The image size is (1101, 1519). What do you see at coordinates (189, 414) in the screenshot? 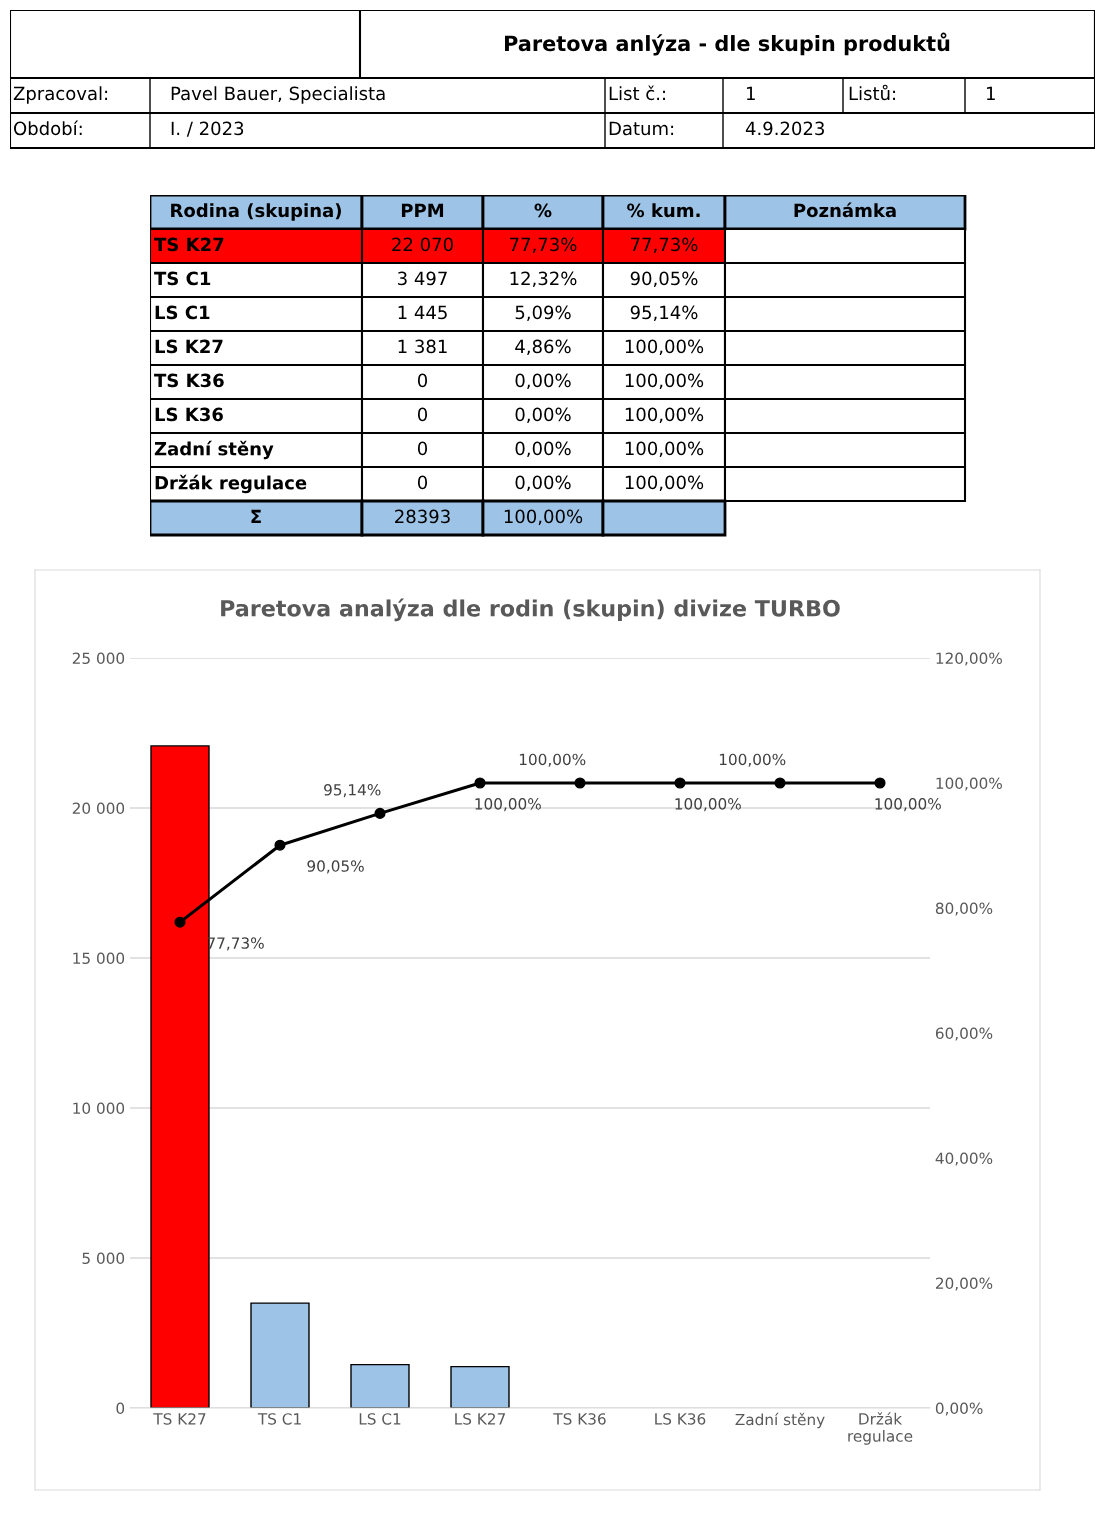
I see `text: LS K36` at bounding box center [189, 414].